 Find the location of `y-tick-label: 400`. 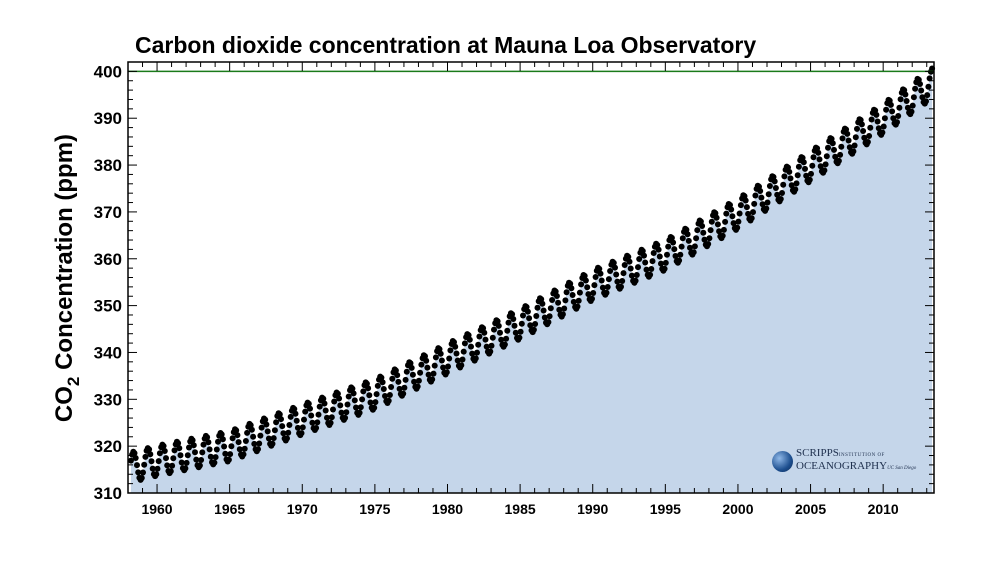

y-tick-label: 400 is located at coordinates (108, 71).